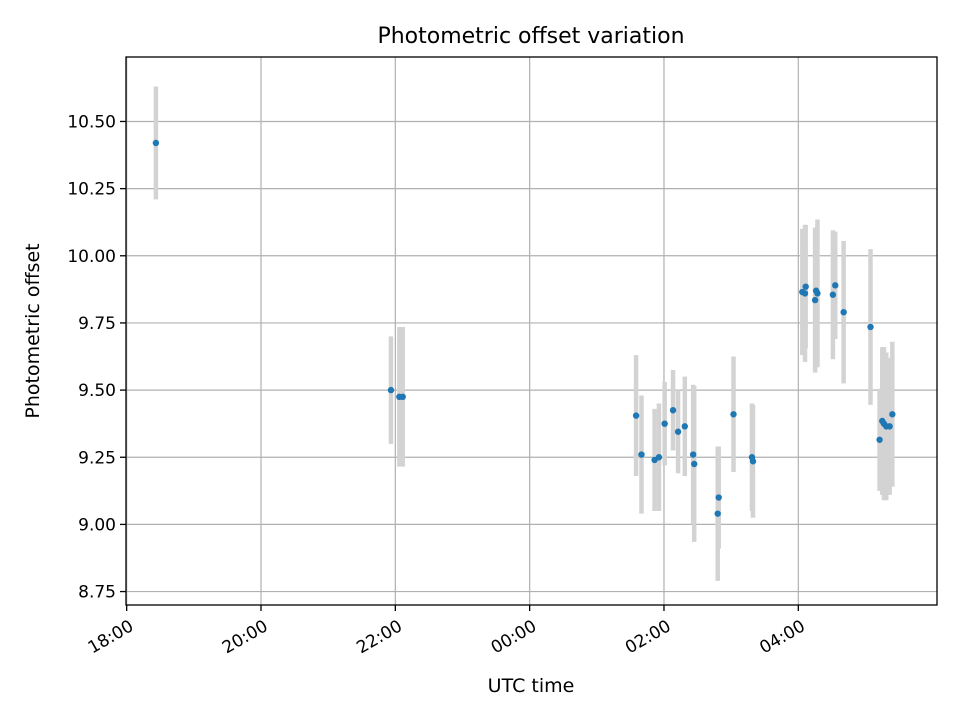 The width and height of the screenshot is (960, 720). What do you see at coordinates (91, 190) in the screenshot?
I see `y-tick-label: 10.25` at bounding box center [91, 190].